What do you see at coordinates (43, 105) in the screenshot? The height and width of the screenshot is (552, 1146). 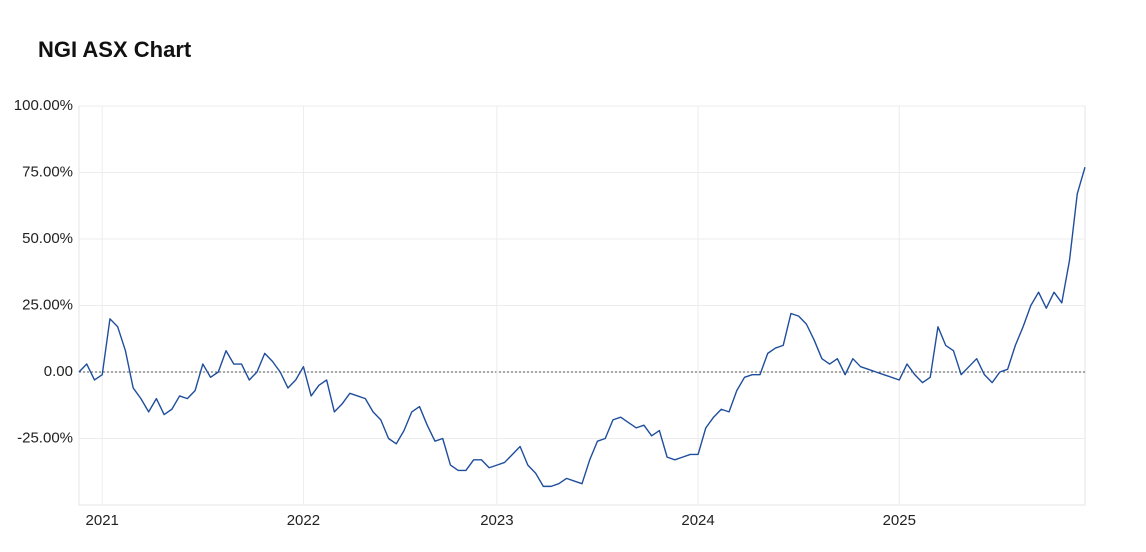 I see `y-tick-label: 100.00%` at bounding box center [43, 105].